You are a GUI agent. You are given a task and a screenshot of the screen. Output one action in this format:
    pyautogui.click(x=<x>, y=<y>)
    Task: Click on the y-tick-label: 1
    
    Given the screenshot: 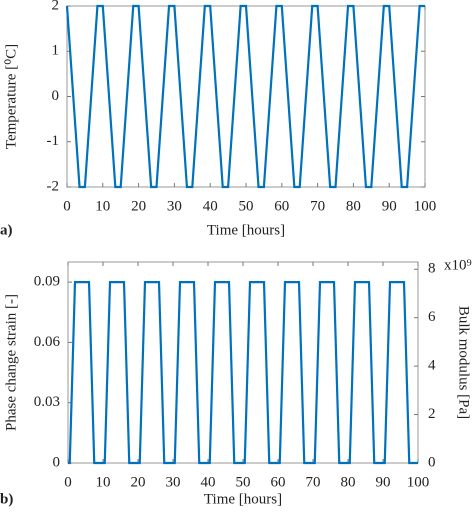 What is the action you would take?
    pyautogui.click(x=56, y=51)
    